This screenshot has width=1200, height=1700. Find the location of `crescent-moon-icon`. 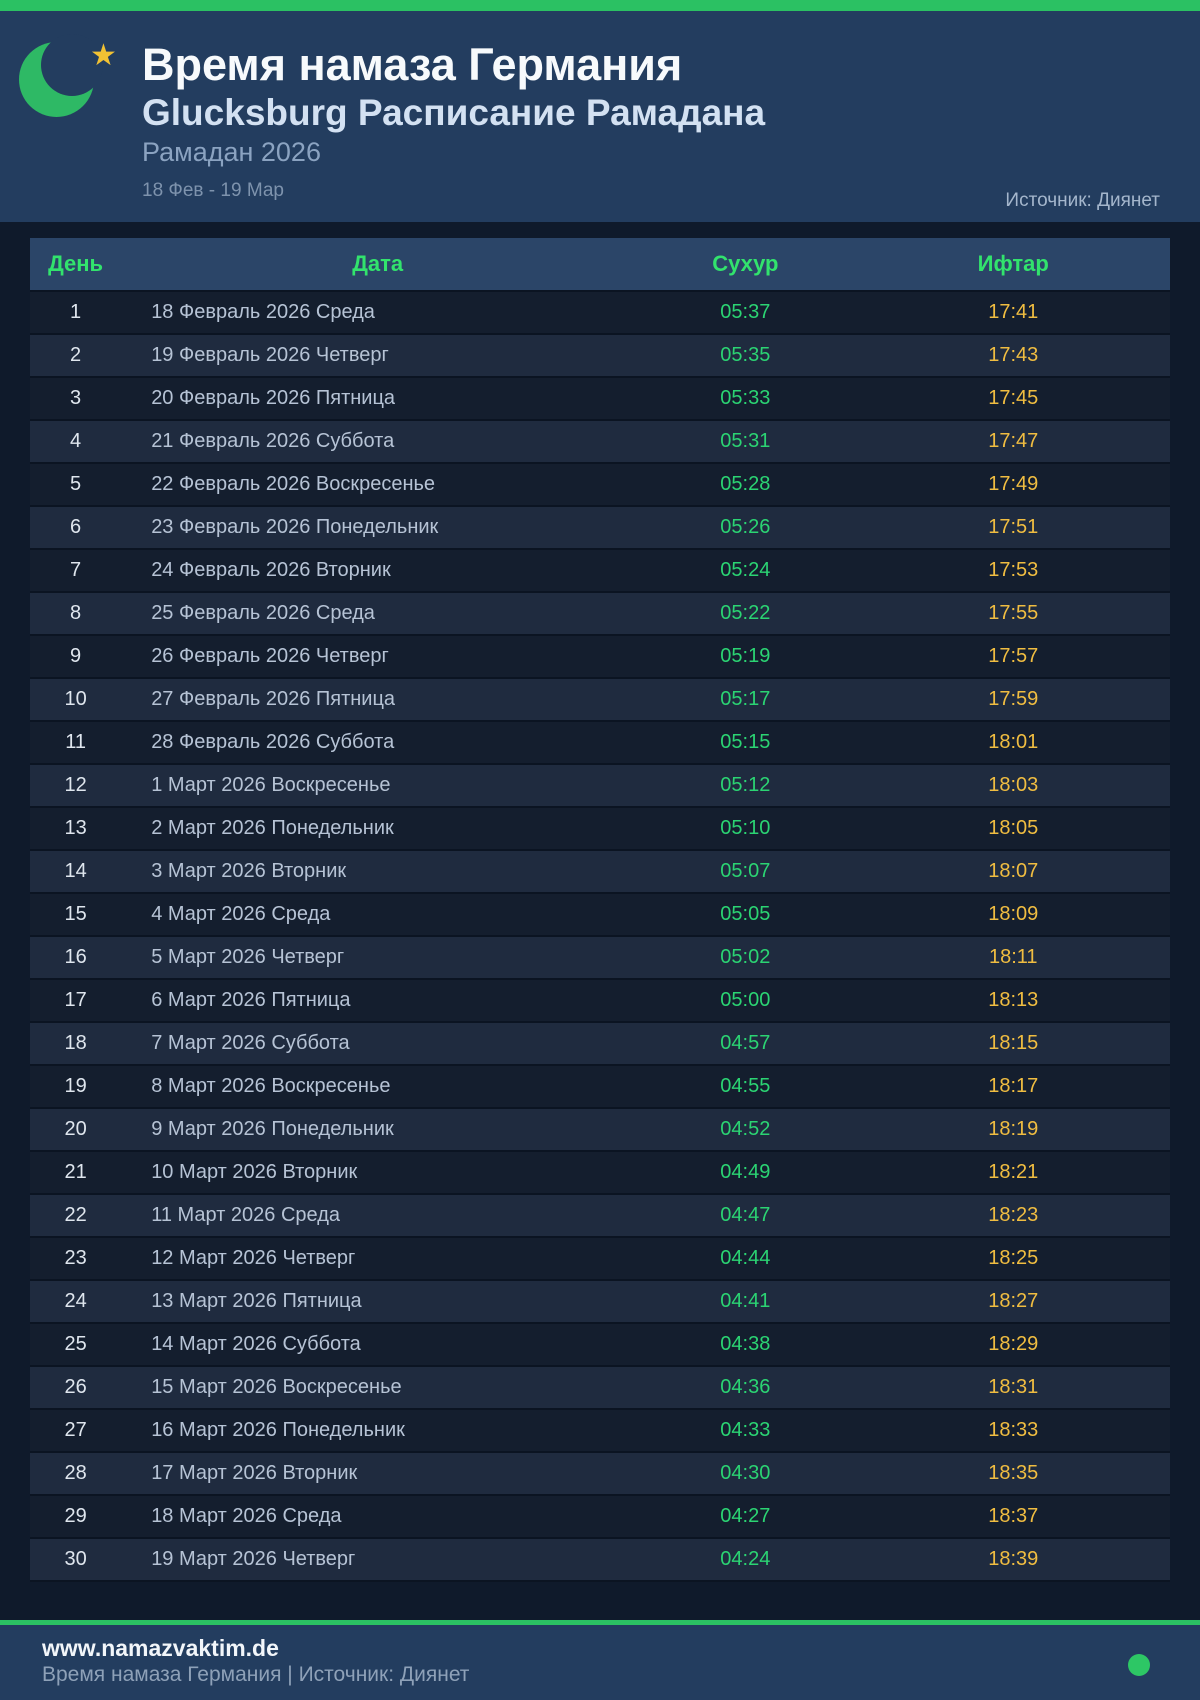

crescent-moon-icon is located at coordinates (61, 75).